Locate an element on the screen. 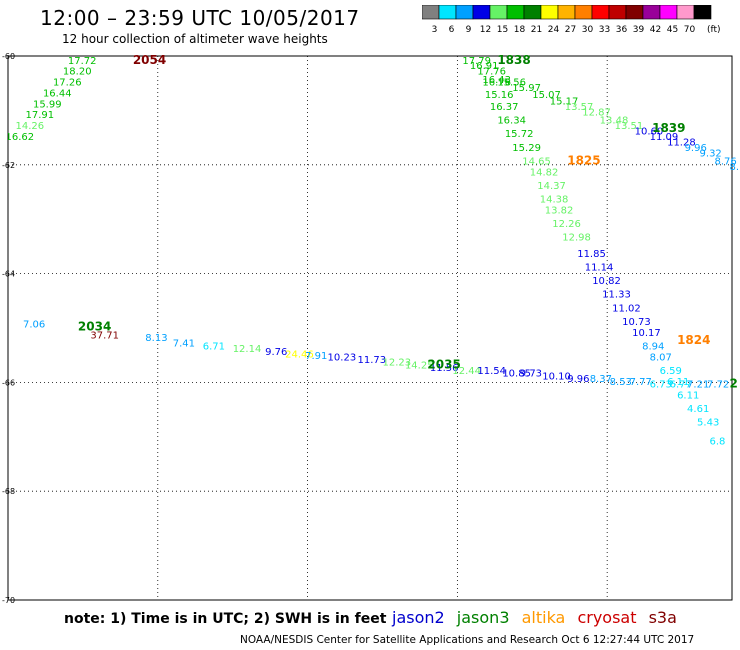  wave-height-value: 12.14 is located at coordinates (247, 349).